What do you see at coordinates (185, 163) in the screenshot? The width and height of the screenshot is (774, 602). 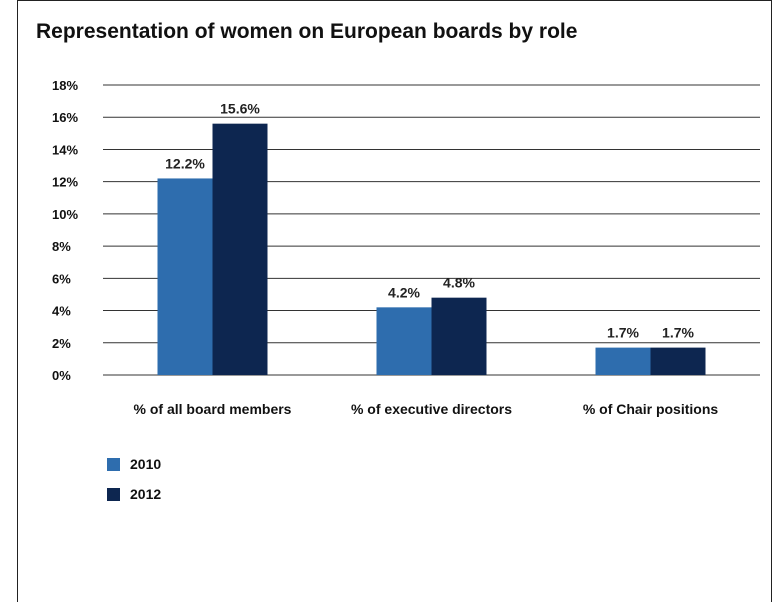 I see `data-label-2010-1: 12.2%` at bounding box center [185, 163].